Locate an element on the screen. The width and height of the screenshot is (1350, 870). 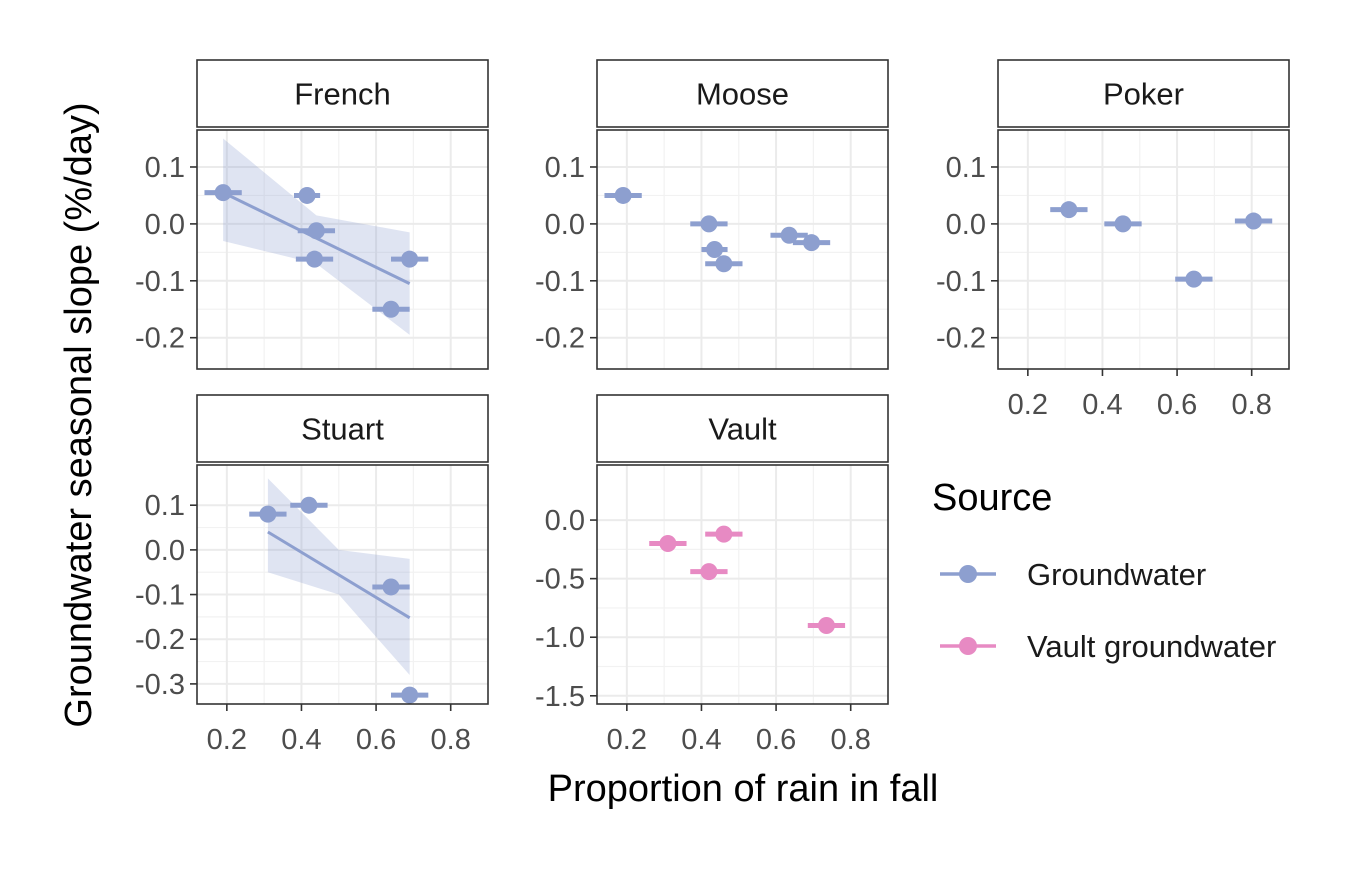
fit-line is located at coordinates (339, 575).